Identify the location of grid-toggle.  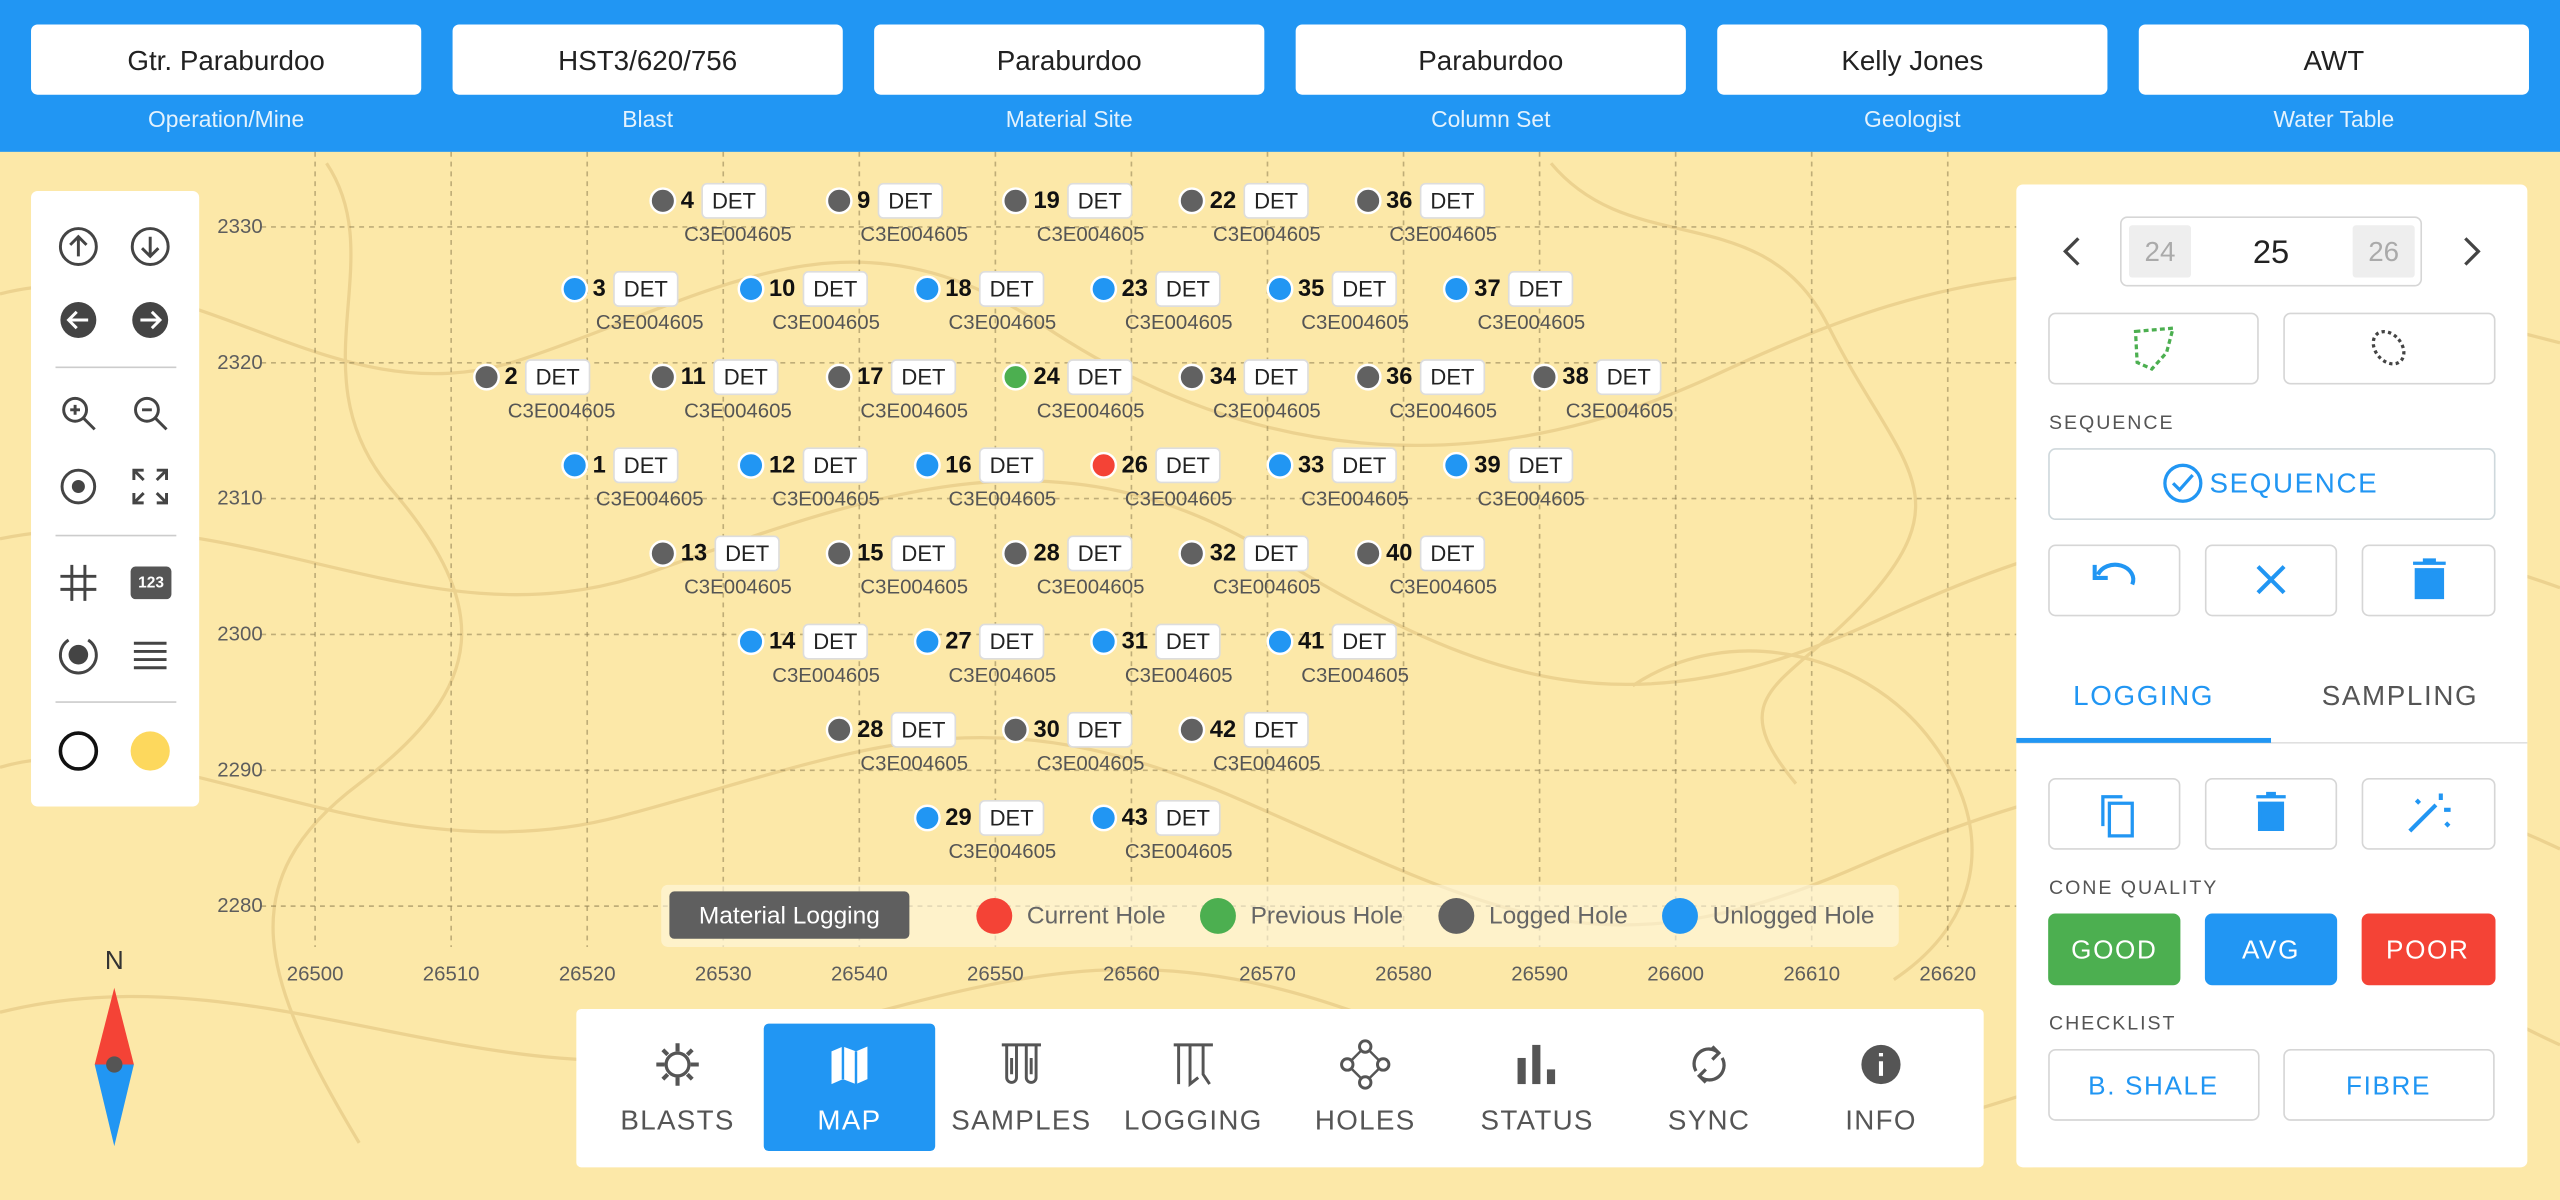
(78, 582).